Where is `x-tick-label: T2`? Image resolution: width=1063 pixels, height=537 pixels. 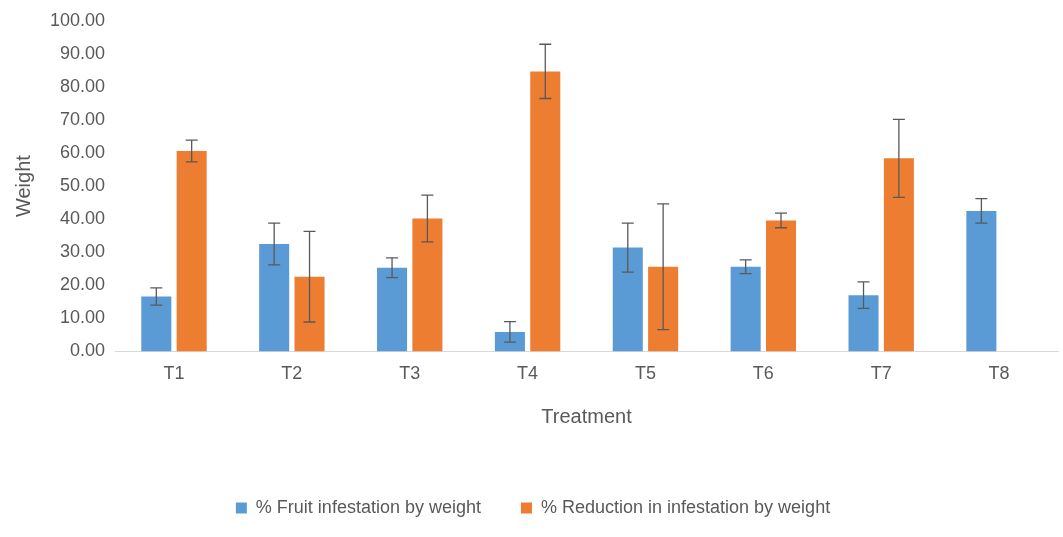
x-tick-label: T2 is located at coordinates (292, 373).